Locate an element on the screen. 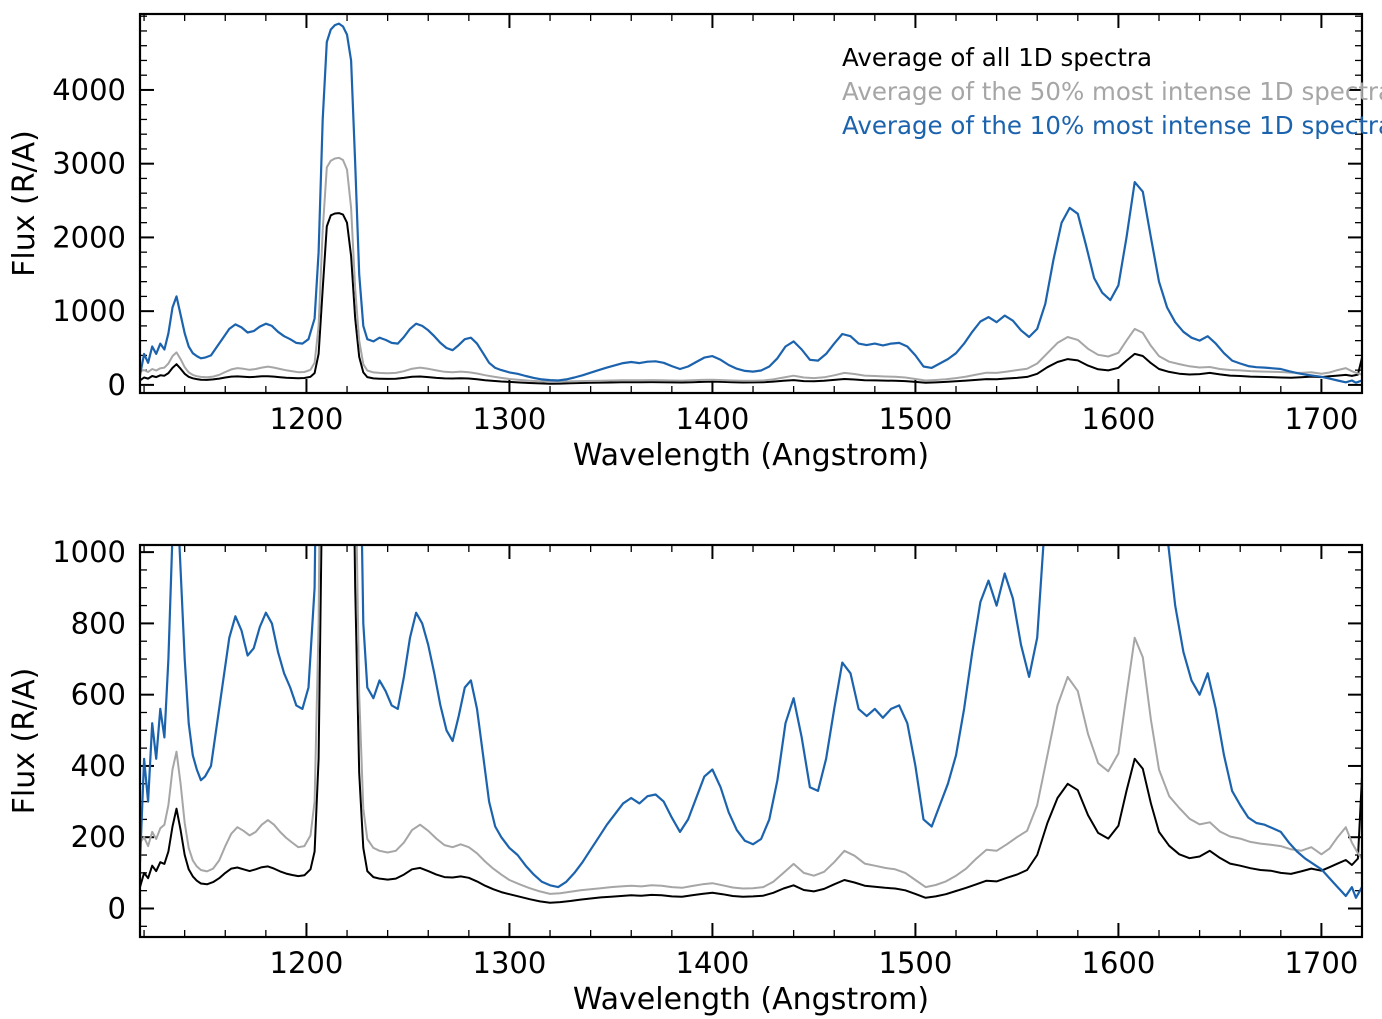  y-tick-label: 800 is located at coordinates (98, 623).